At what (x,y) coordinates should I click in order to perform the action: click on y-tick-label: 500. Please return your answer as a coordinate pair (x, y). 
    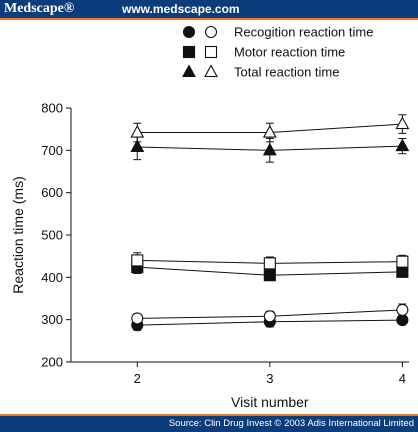
    Looking at the image, I should click on (52, 235).